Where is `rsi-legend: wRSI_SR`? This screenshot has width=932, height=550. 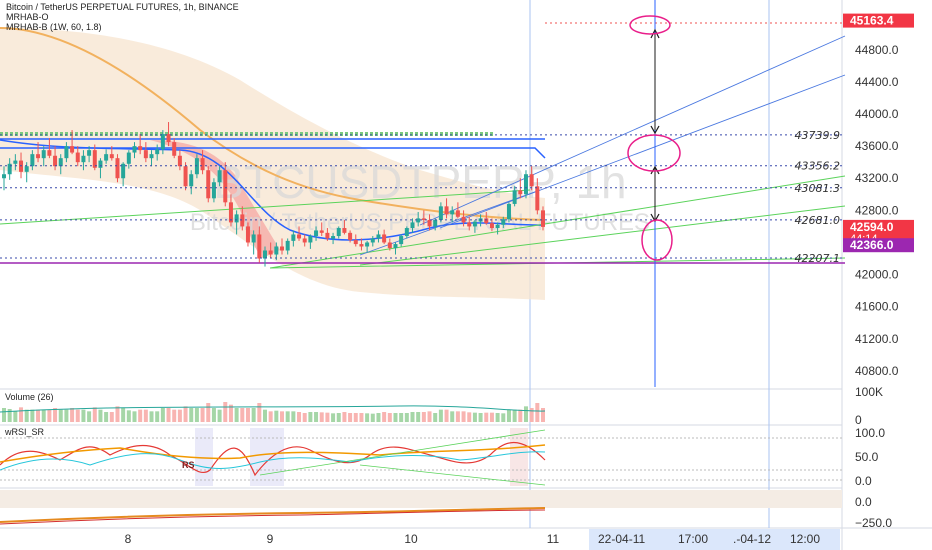 rsi-legend: wRSI_SR is located at coordinates (24, 432).